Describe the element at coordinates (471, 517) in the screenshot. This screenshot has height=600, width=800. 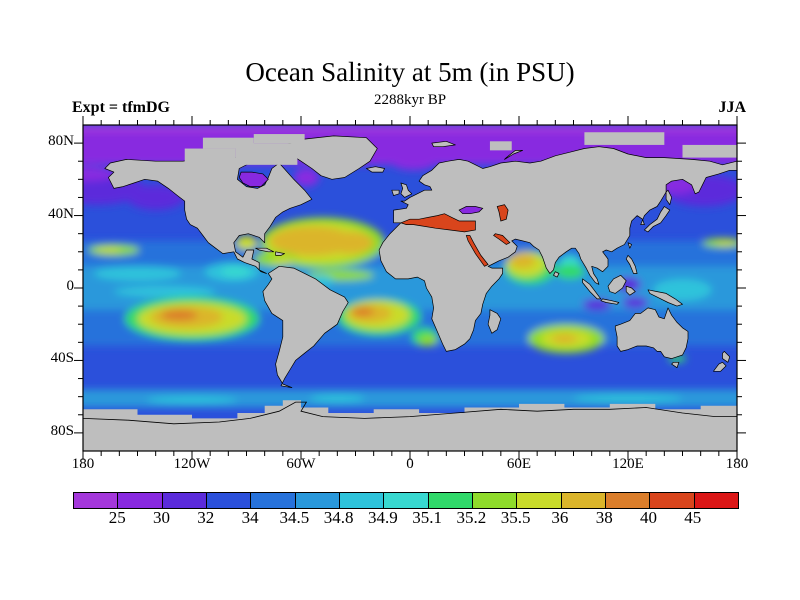
I see `colorbar-boundary-label: 35.2` at that location.